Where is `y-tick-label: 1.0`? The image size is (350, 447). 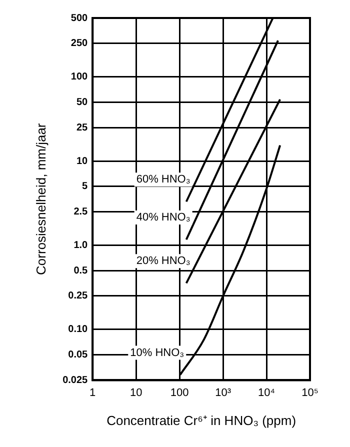
y-tick-label: 1.0 is located at coordinates (81, 246).